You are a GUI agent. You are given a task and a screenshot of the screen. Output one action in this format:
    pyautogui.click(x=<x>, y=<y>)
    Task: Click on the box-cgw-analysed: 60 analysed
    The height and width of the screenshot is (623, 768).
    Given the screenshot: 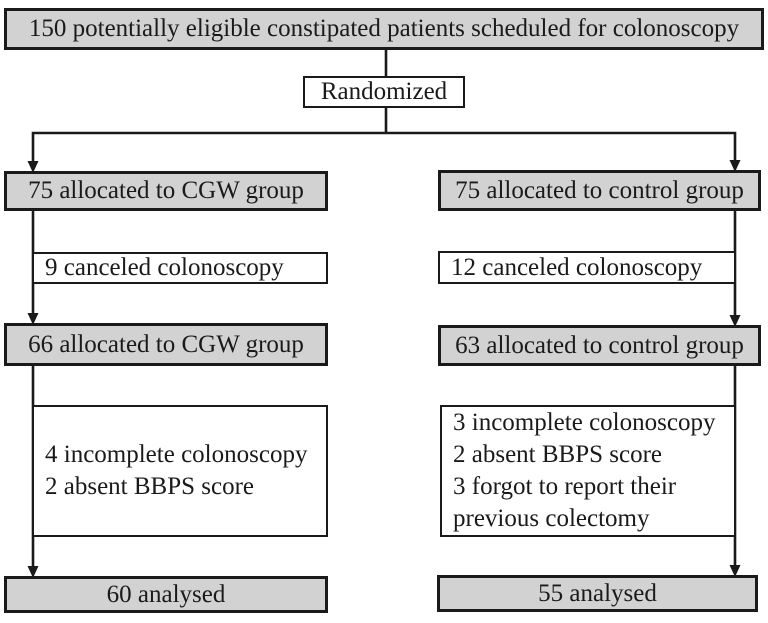 What is the action you would take?
    pyautogui.click(x=166, y=594)
    